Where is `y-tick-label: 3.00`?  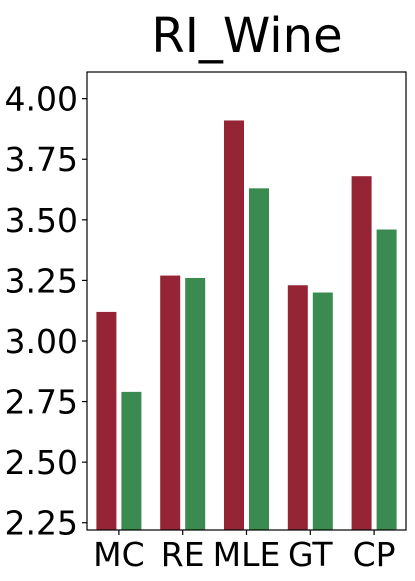
y-tick-label: 3.00 is located at coordinates (41, 341).